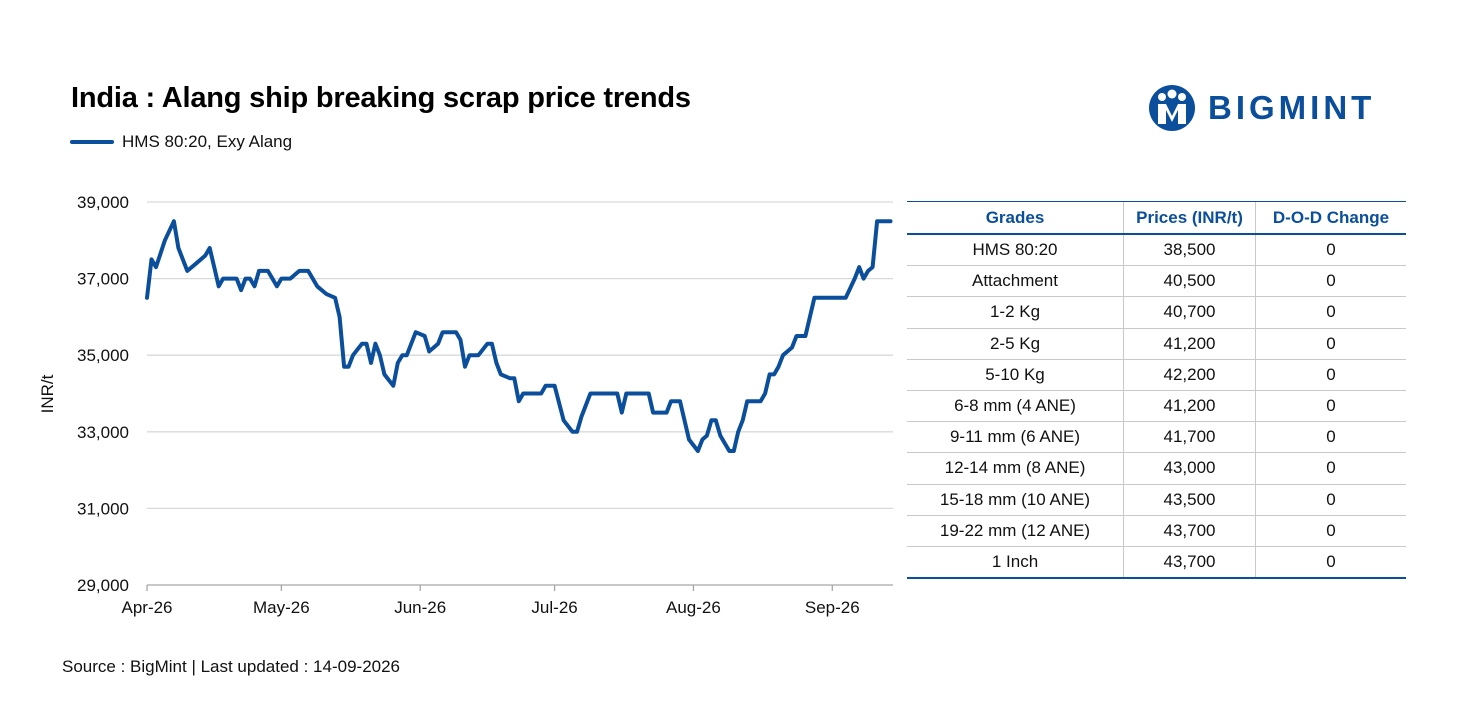 This screenshot has width=1473, height=702. What do you see at coordinates (1015, 531) in the screenshot?
I see `cell-grade: 19-22 mm (12 ANE)` at bounding box center [1015, 531].